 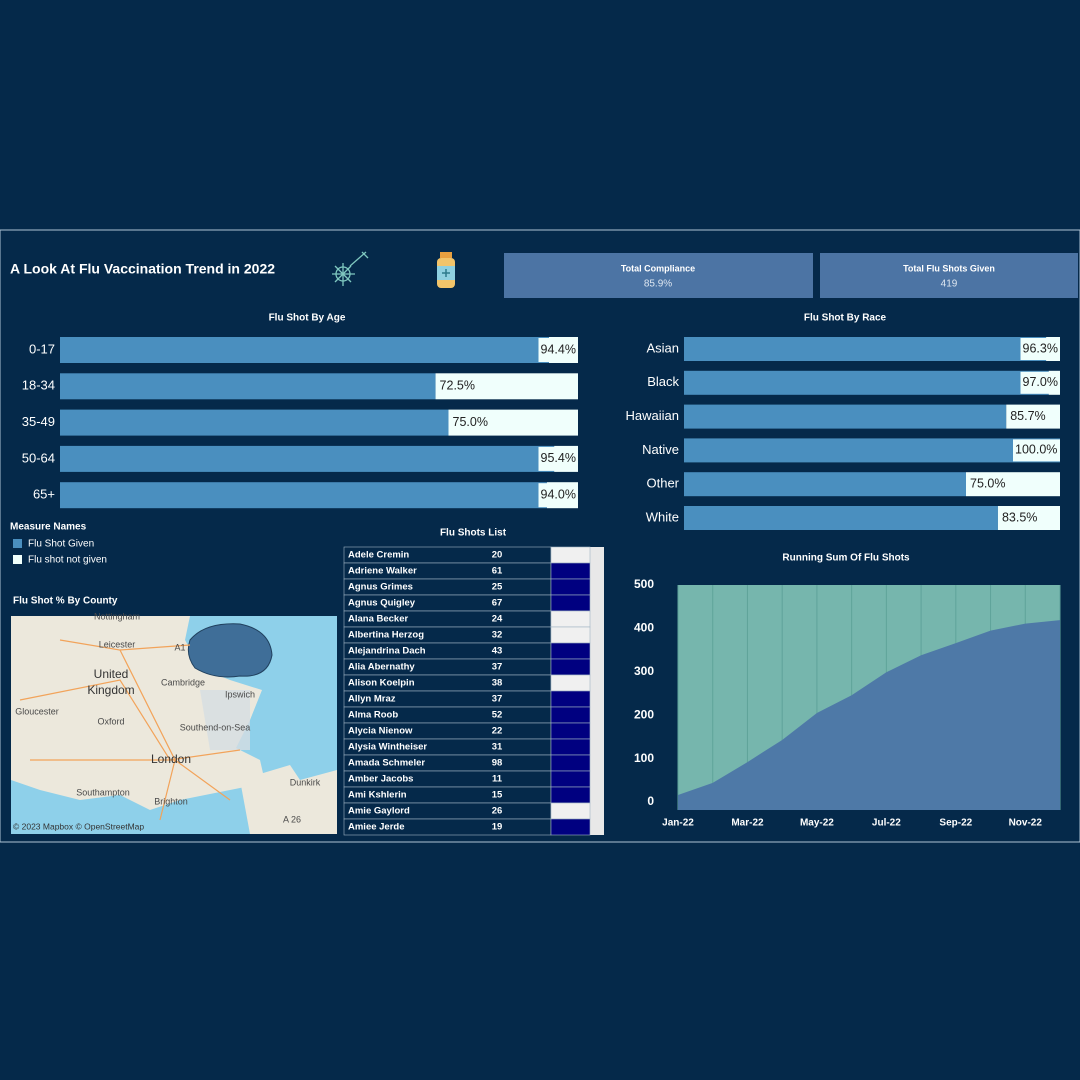 What do you see at coordinates (558, 349) in the screenshot?
I see `data-label: 94.4%` at bounding box center [558, 349].